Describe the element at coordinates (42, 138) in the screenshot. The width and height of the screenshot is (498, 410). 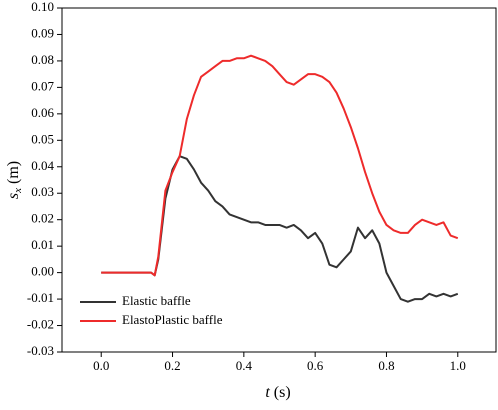
I see `y-tick-label: 0.05` at that location.